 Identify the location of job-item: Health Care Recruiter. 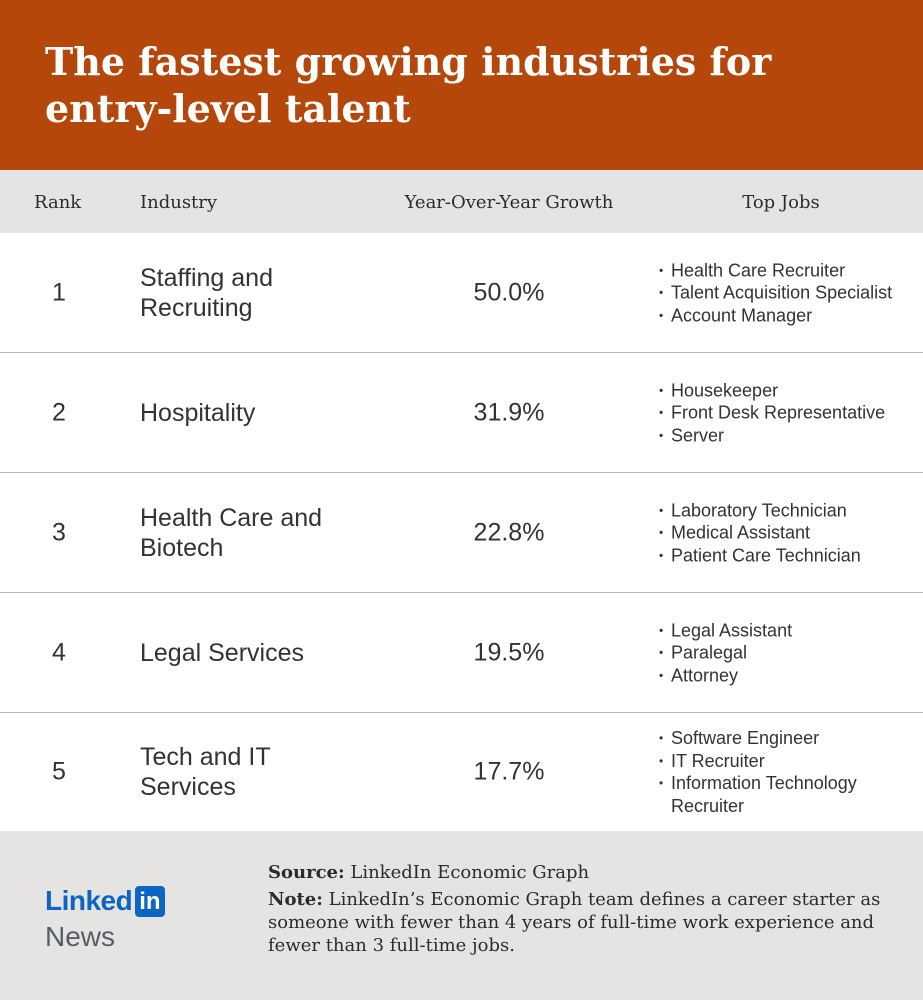
(788, 270).